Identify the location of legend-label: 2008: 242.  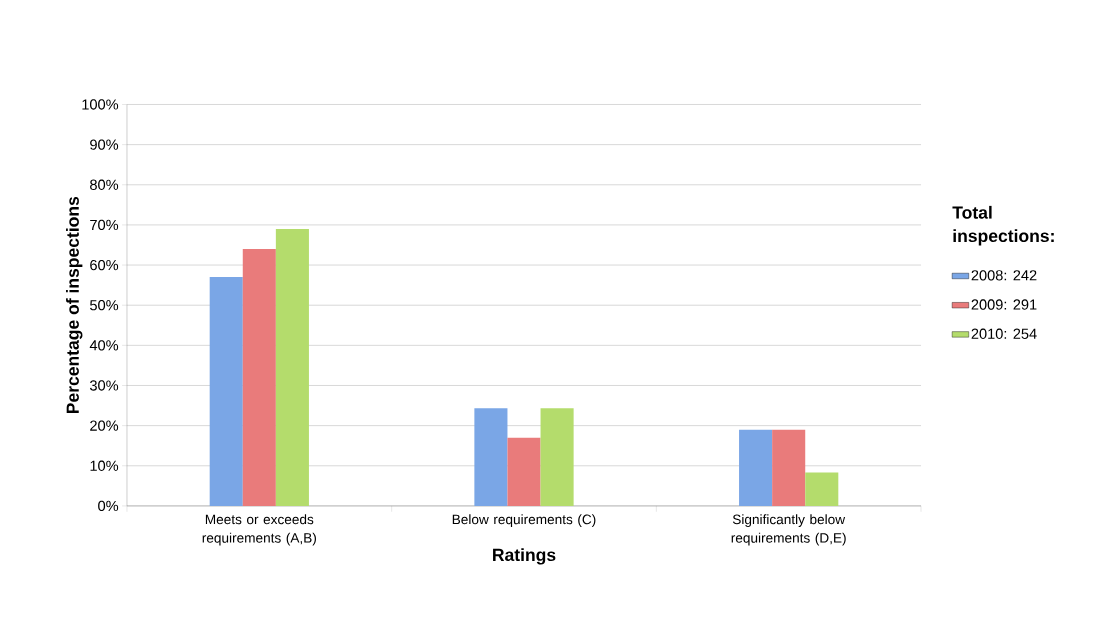
(1004, 275).